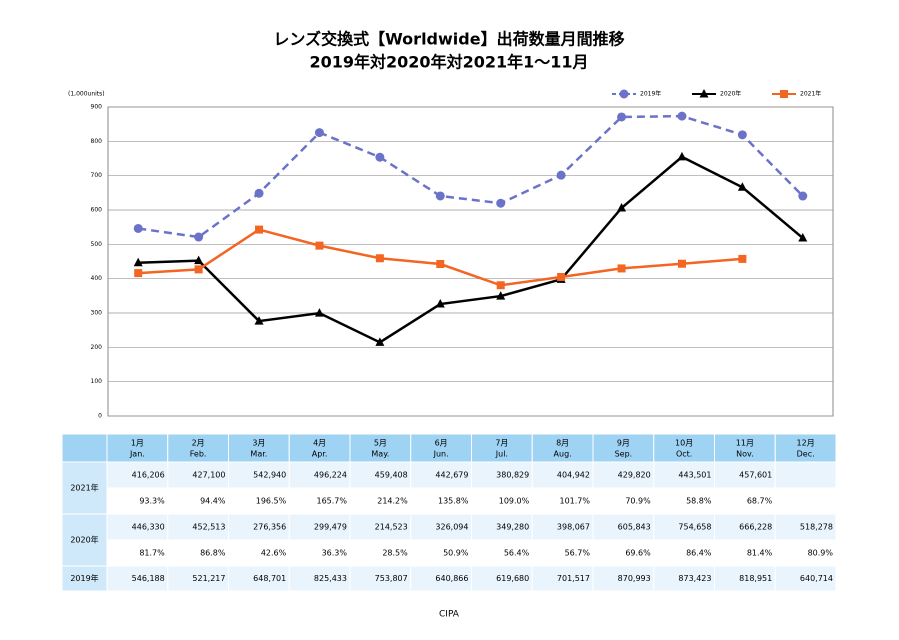 The image size is (899, 640). What do you see at coordinates (512, 527) in the screenshot?
I see `table-value: 349,280` at bounding box center [512, 527].